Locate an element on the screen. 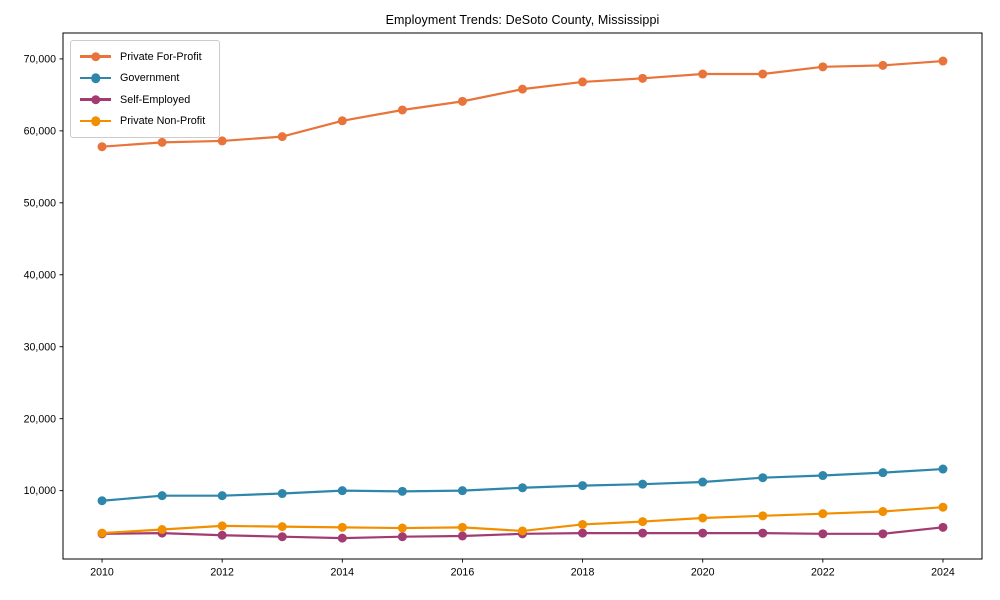 The image size is (1000, 600). y-tick-label: 50,000 is located at coordinates (40, 203).